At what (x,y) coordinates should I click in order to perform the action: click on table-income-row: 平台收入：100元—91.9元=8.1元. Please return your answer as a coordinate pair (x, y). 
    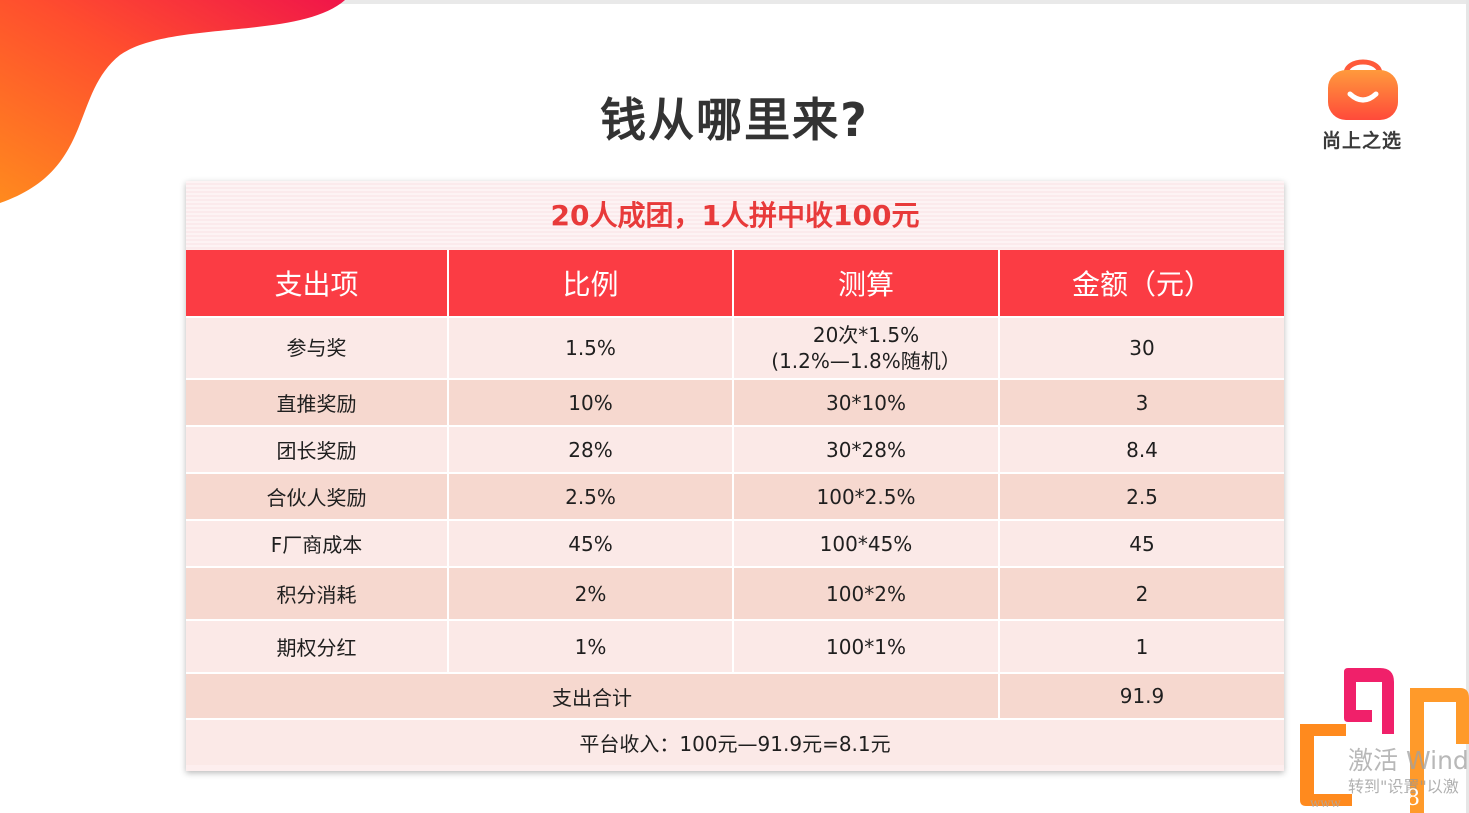
    Looking at the image, I should click on (735, 741).